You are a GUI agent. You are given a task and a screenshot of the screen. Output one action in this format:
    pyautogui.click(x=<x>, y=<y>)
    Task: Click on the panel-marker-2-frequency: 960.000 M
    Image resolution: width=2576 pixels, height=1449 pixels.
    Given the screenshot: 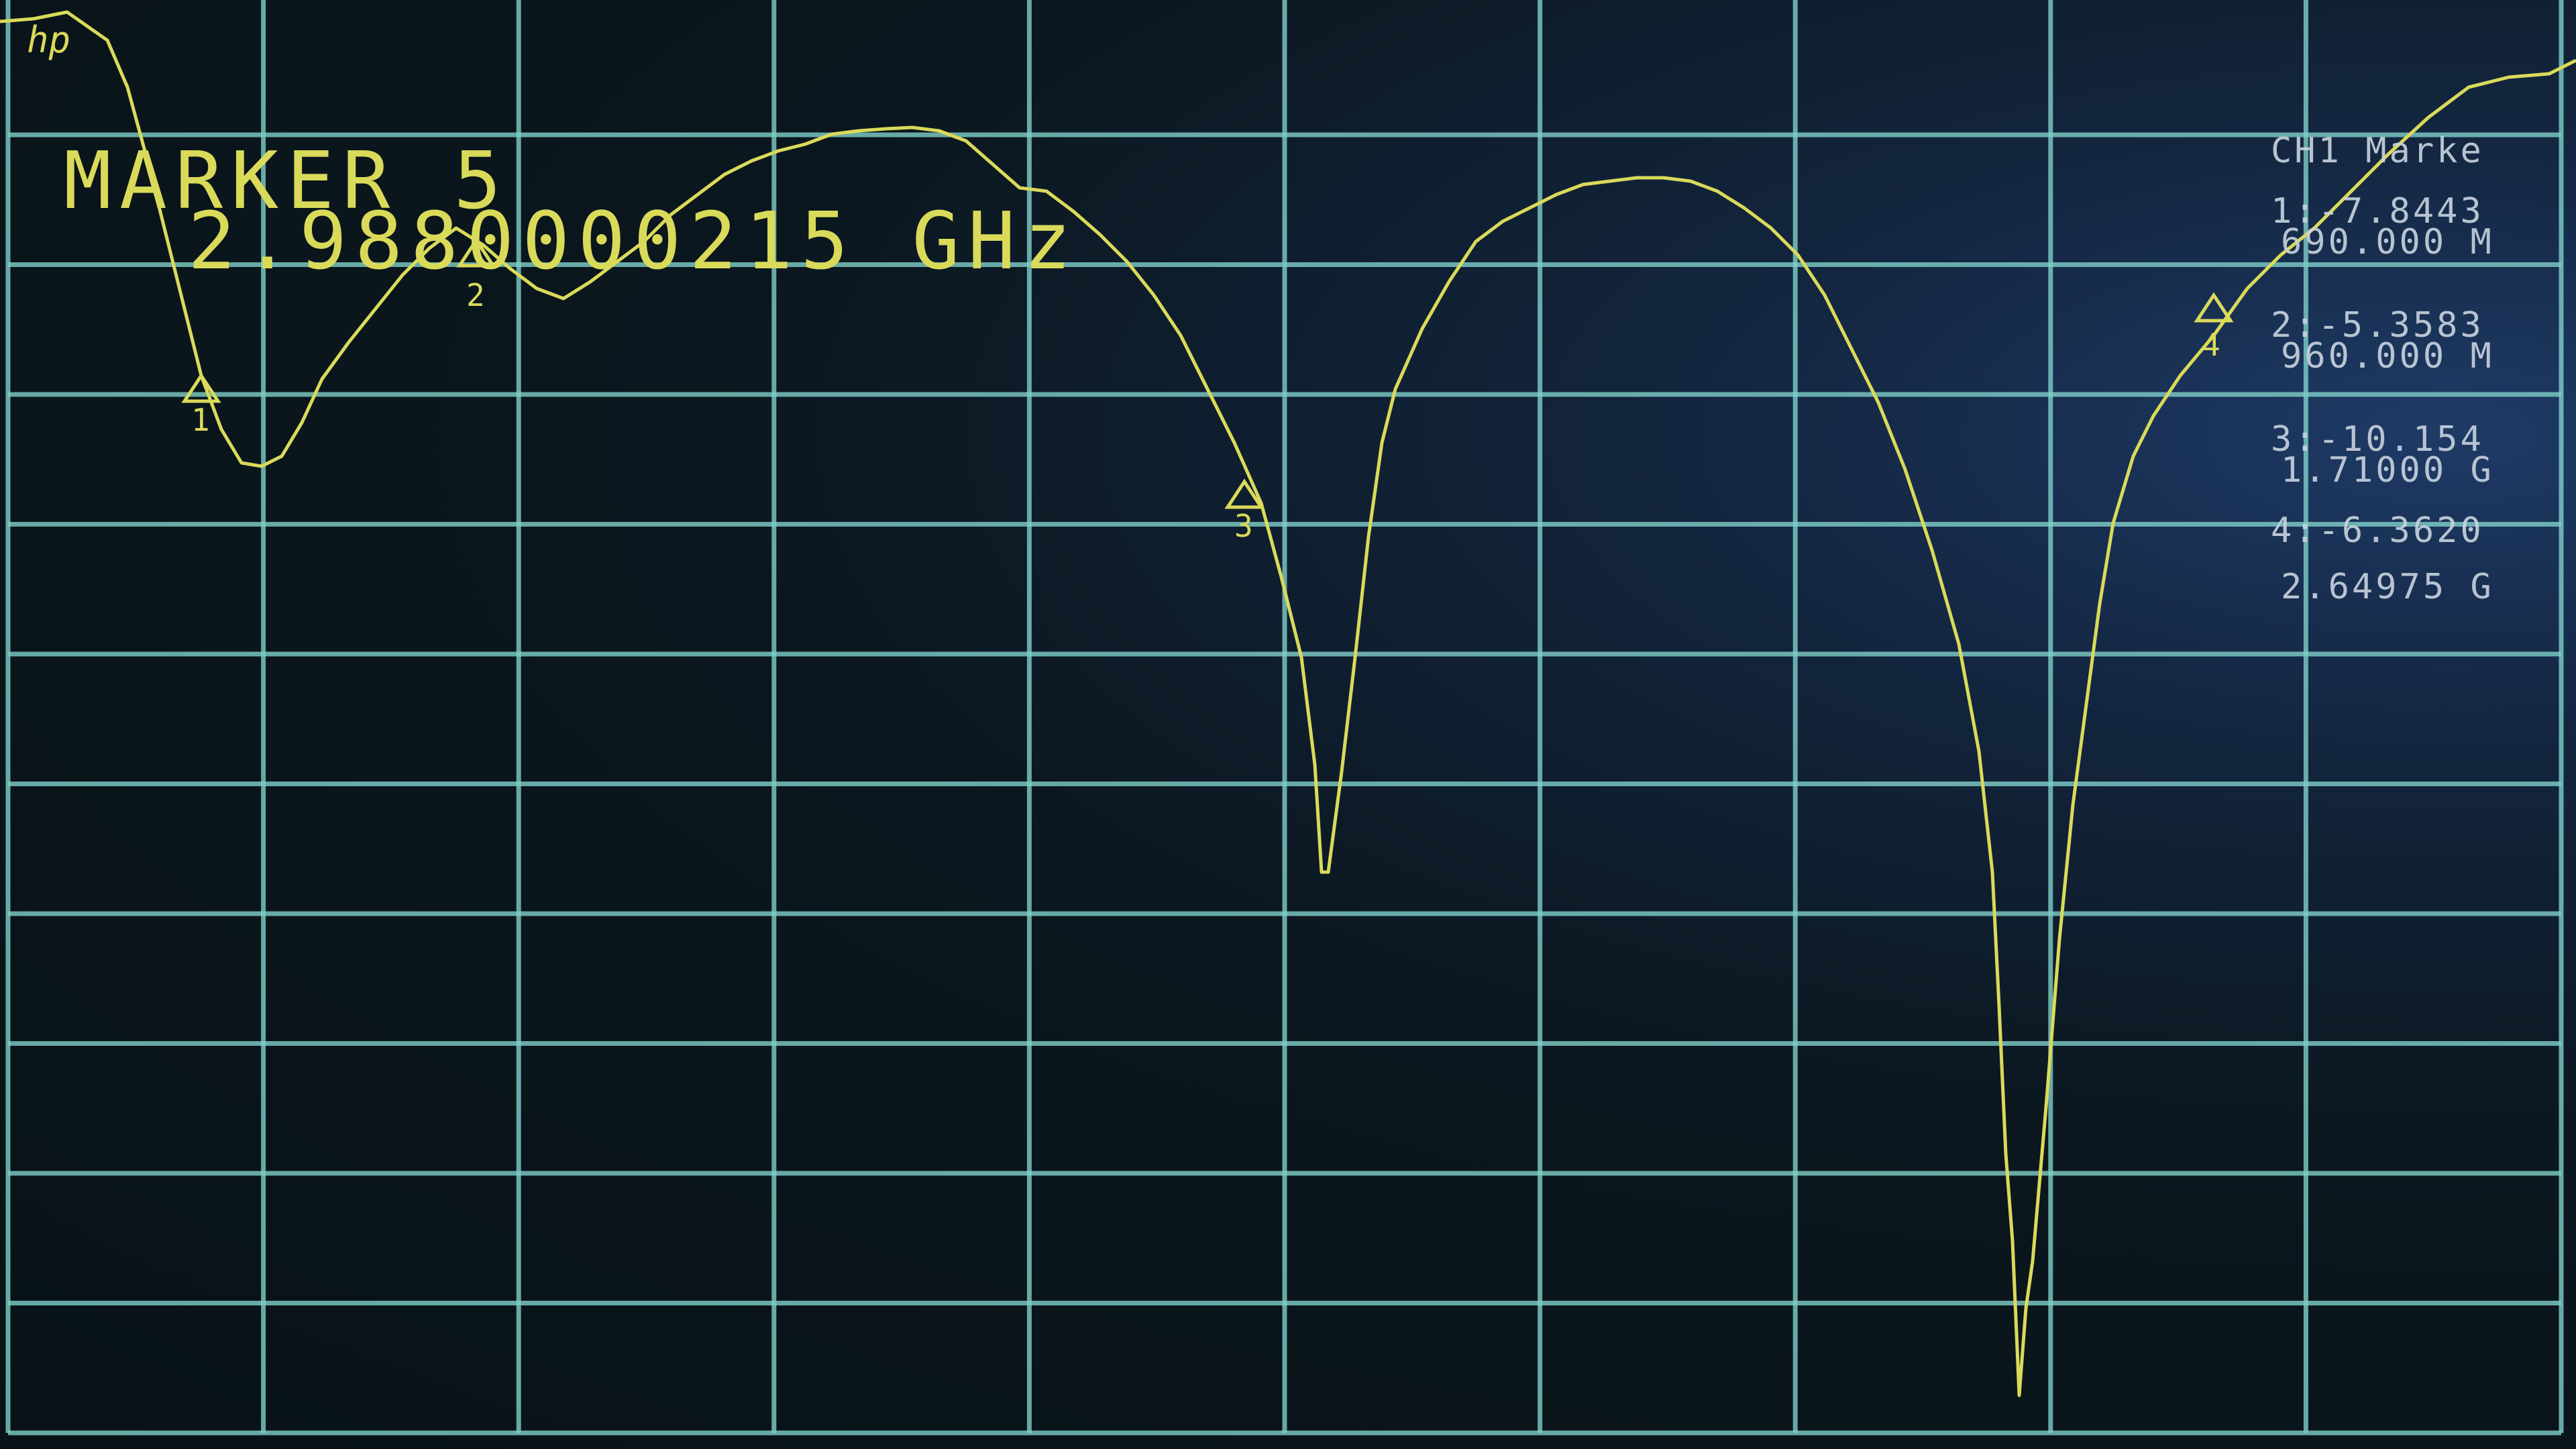 What is the action you would take?
    pyautogui.click(x=2387, y=356)
    